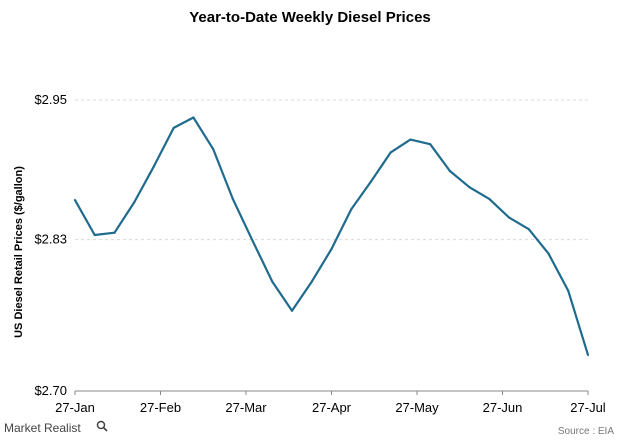  What do you see at coordinates (50, 390) in the screenshot?
I see `y-tick-label: $2.70` at bounding box center [50, 390].